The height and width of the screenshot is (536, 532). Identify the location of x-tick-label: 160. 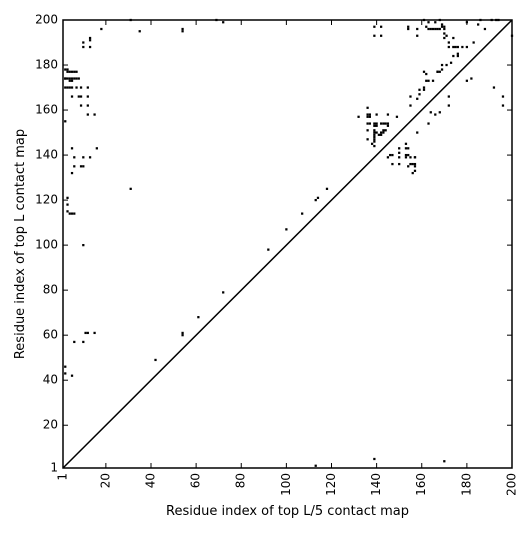
(421, 484).